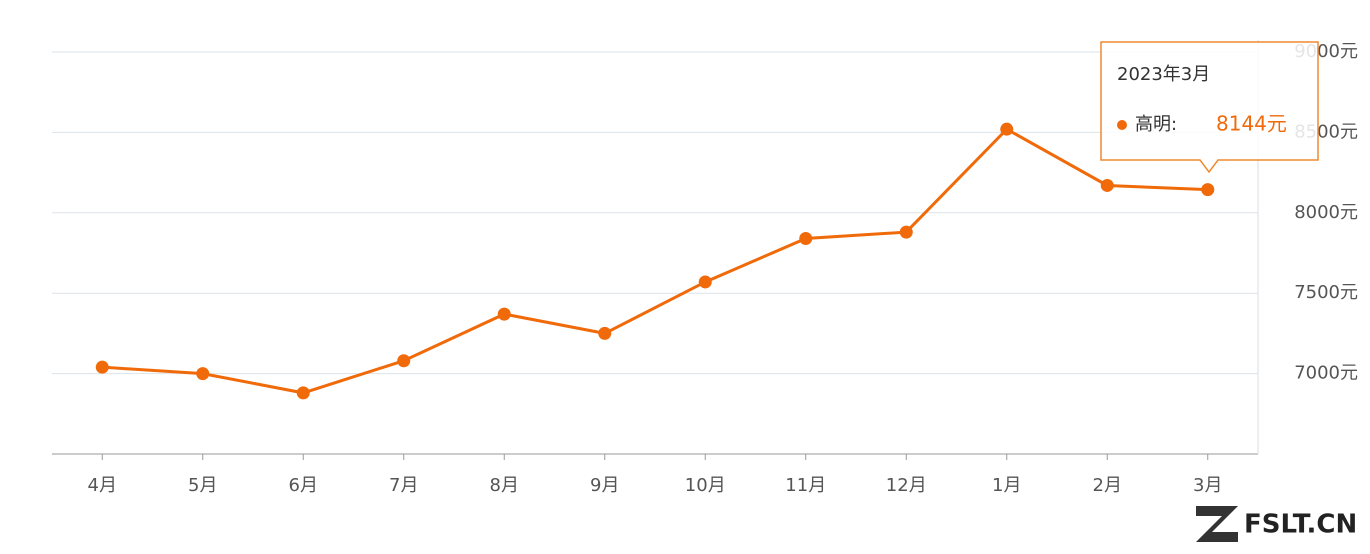 This screenshot has width=1370, height=554. I want to click on x-tick-label: 6月, so click(303, 485).